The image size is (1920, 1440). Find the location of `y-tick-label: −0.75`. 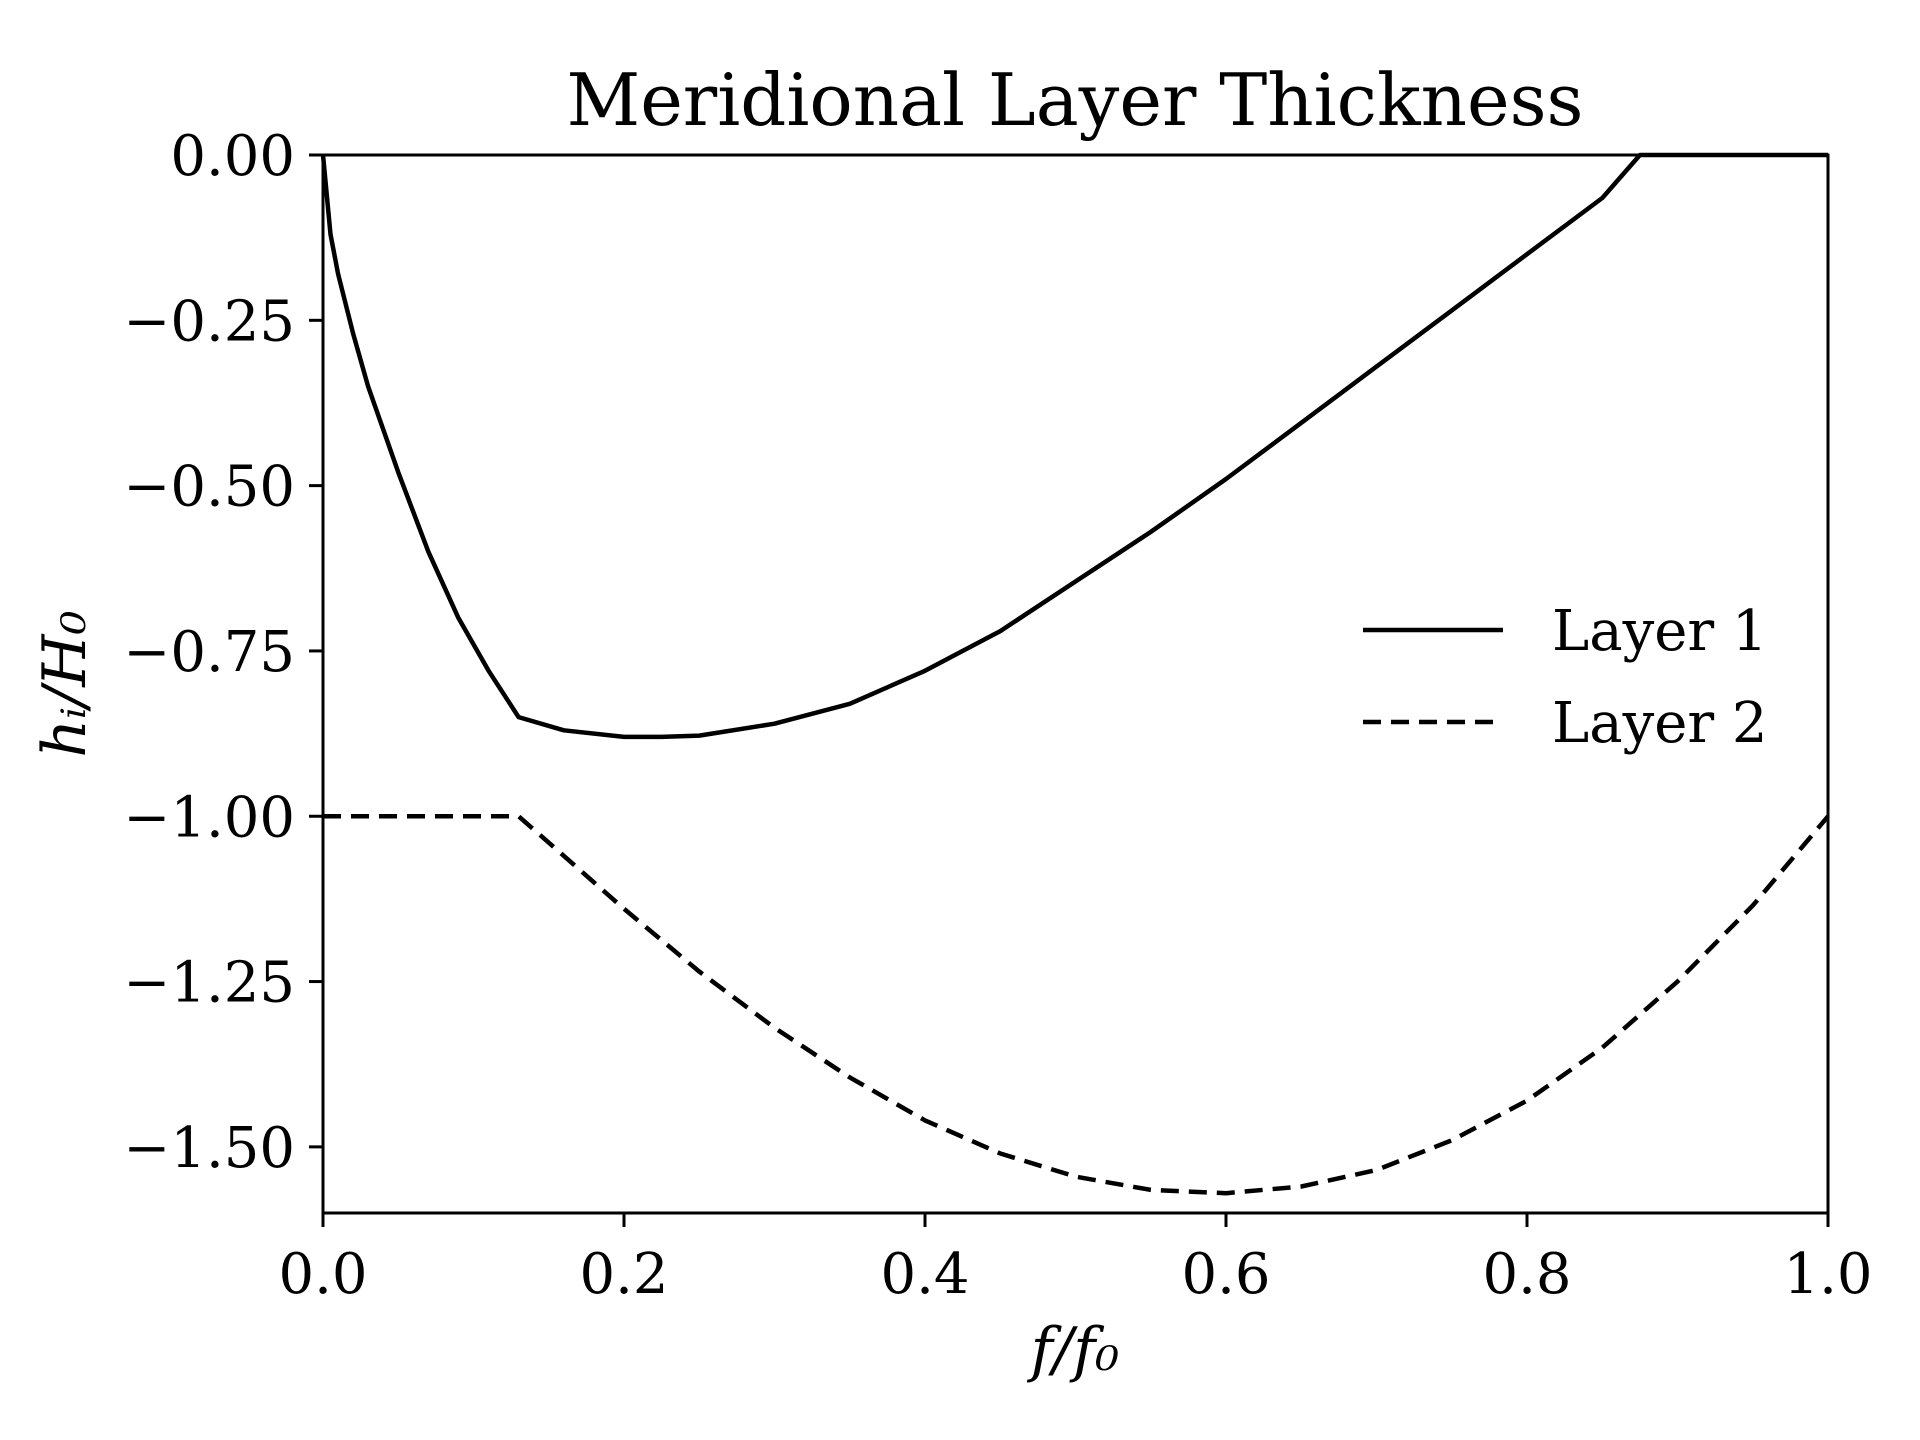

y-tick-label: −0.75 is located at coordinates (209, 652).